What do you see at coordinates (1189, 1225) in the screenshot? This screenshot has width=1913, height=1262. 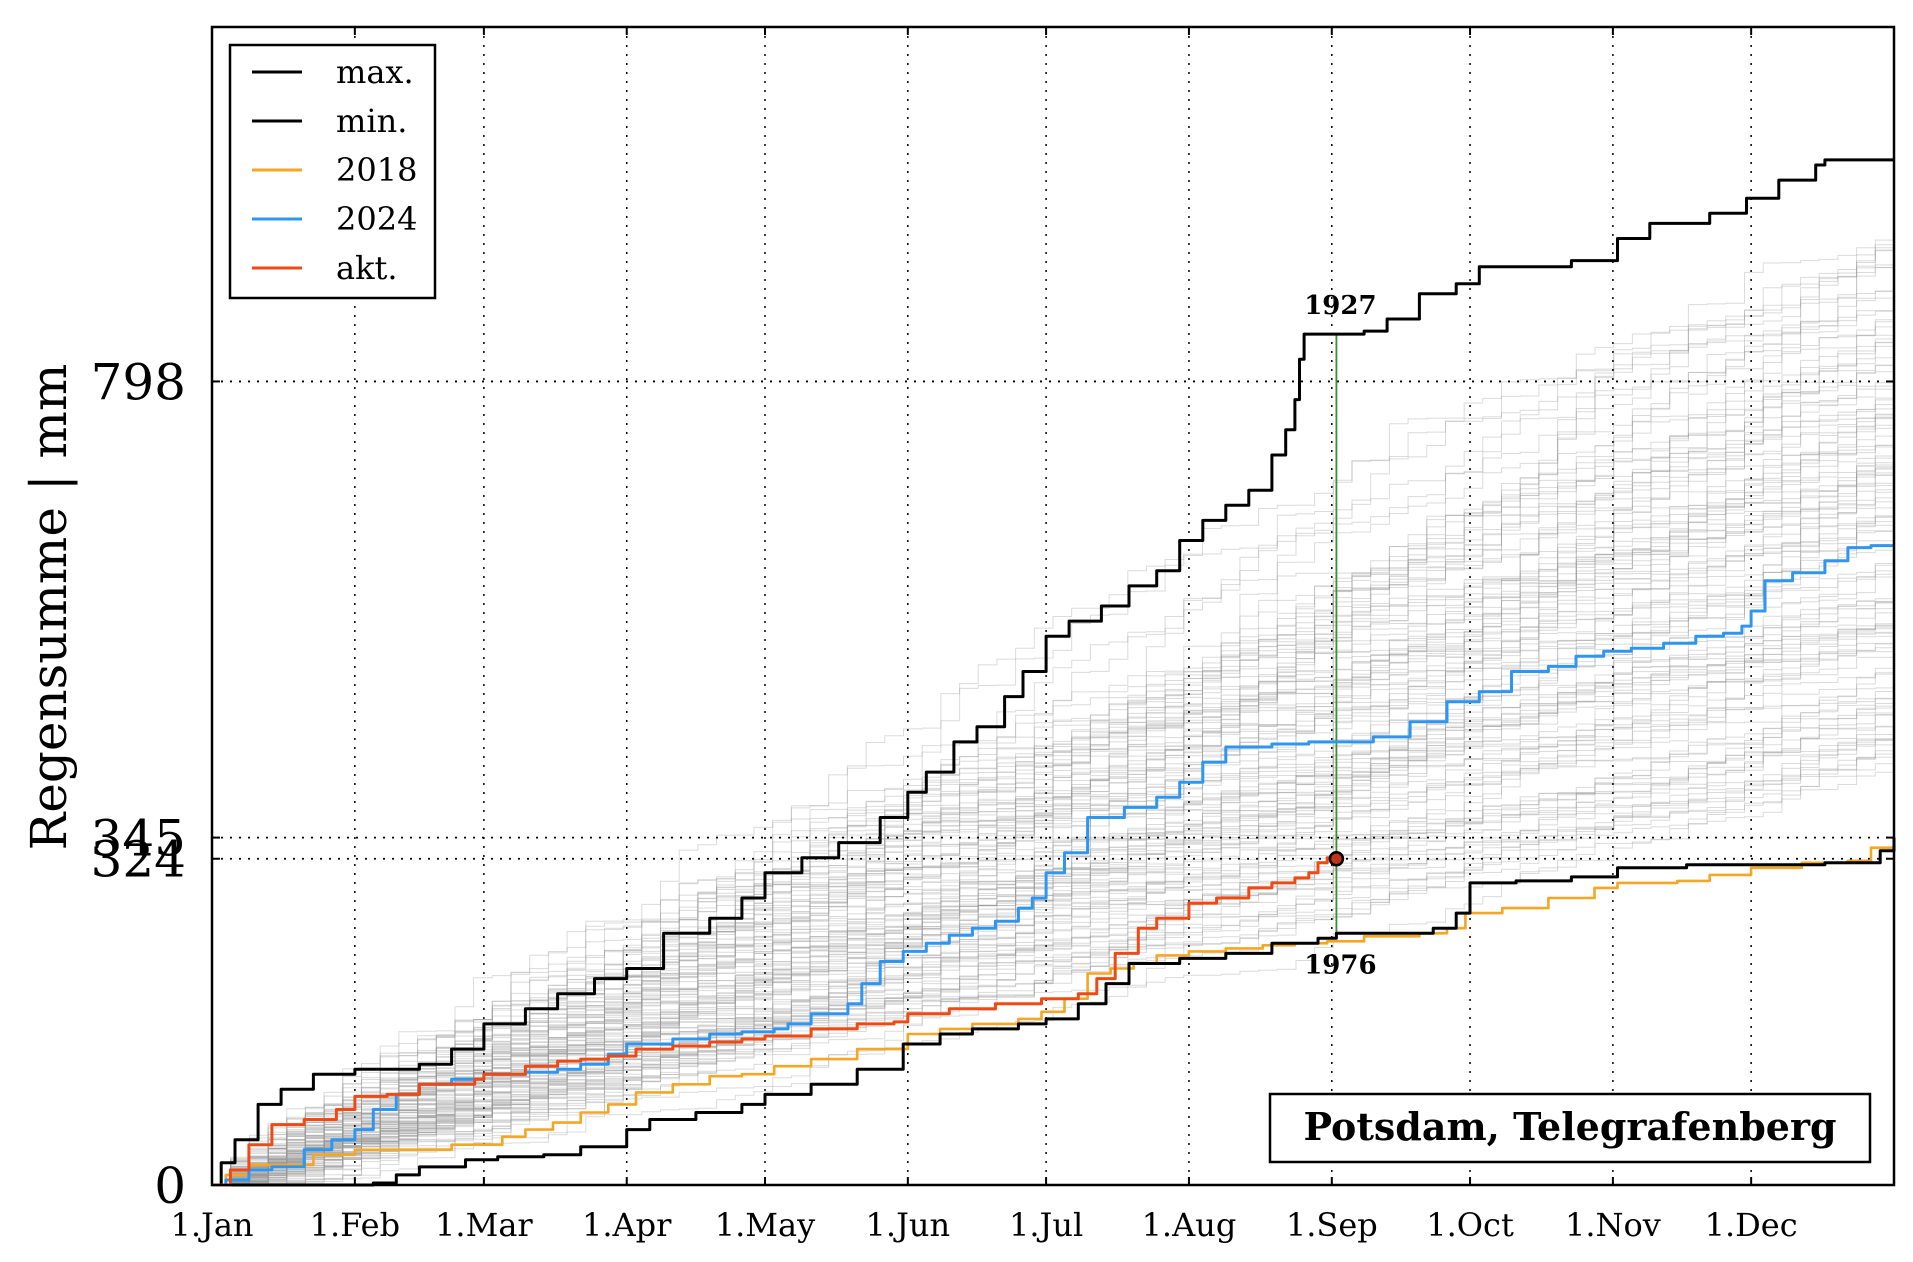 I see `x-tick-label: 1.Aug` at bounding box center [1189, 1225].